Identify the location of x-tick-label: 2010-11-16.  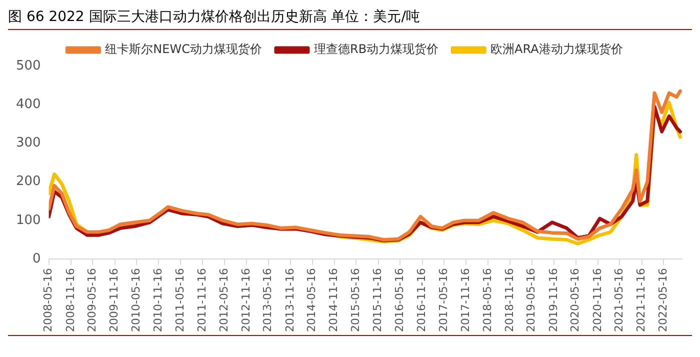
(158, 300).